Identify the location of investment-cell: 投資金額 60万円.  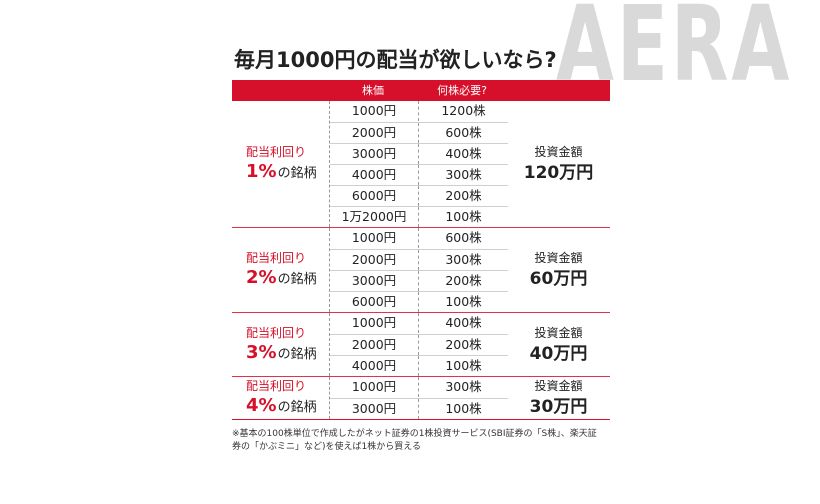
(558, 270).